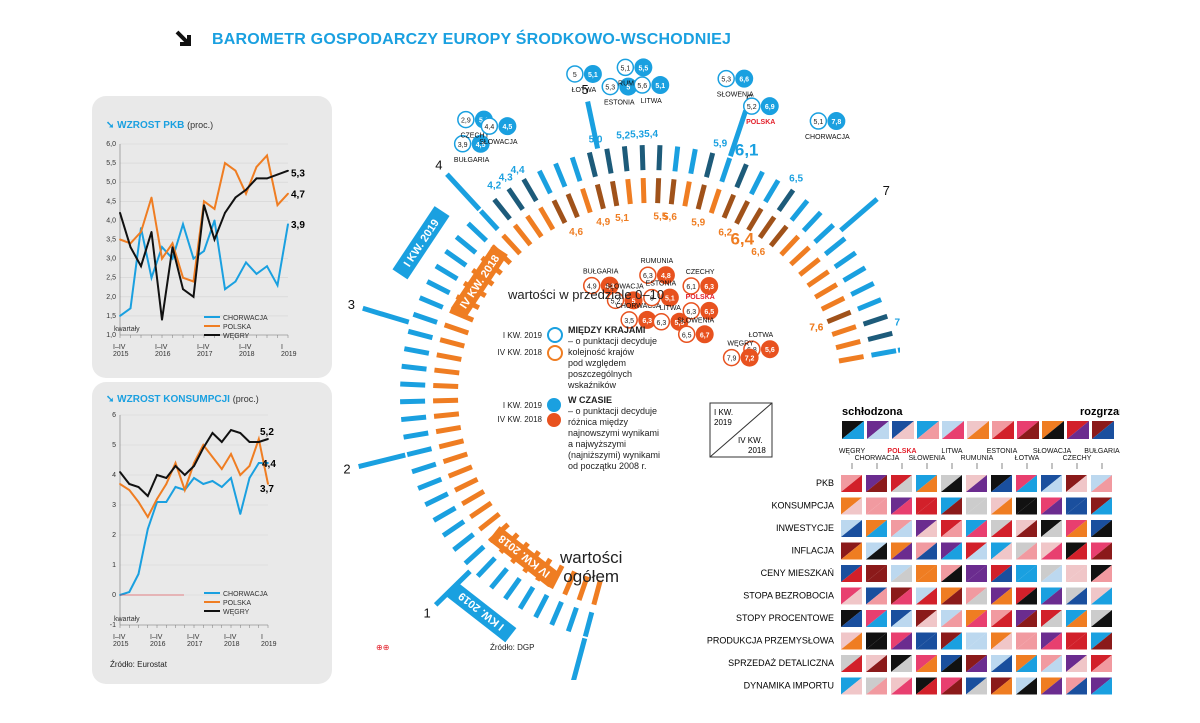 The image size is (1200, 723). Describe the element at coordinates (591, 567) in the screenshot. I see `total-label: wartości ogółem` at that location.